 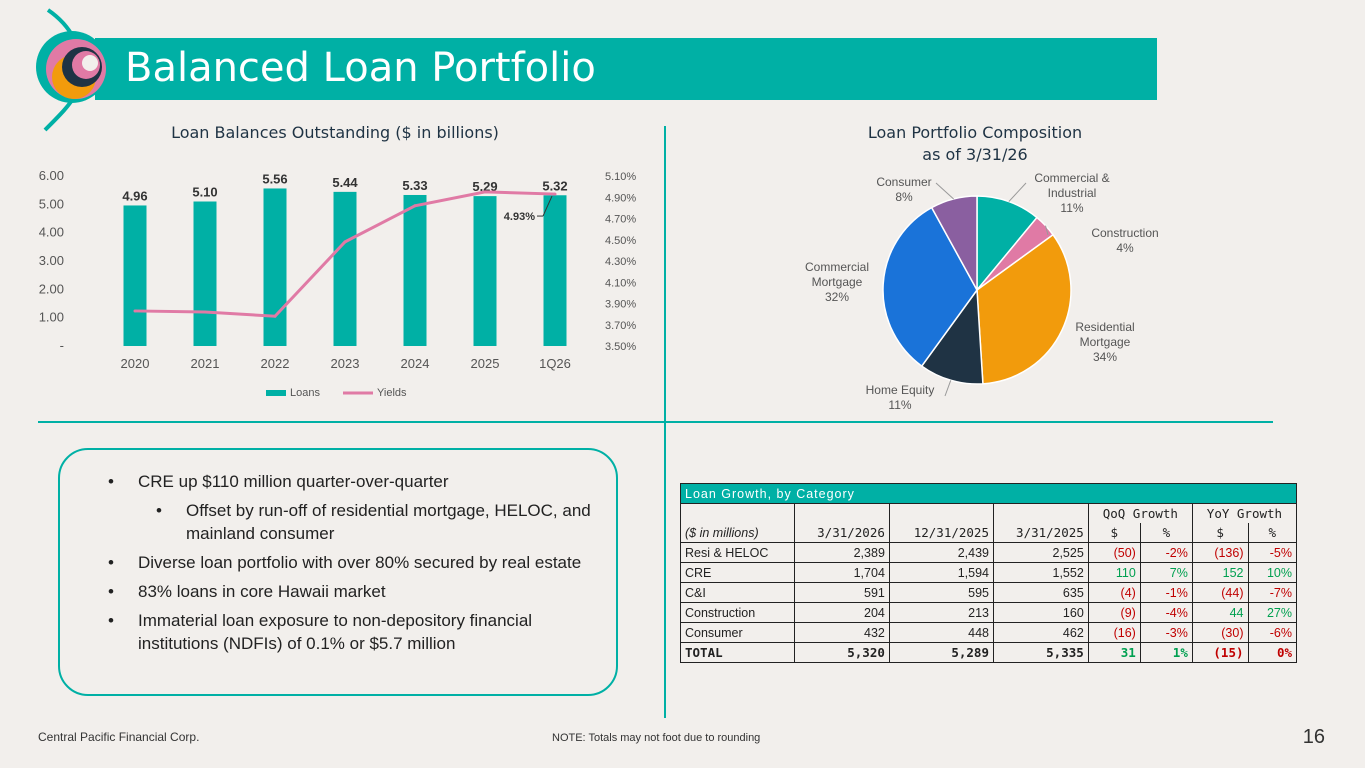 I want to click on bar-value-label: 5.29, so click(x=484, y=186).